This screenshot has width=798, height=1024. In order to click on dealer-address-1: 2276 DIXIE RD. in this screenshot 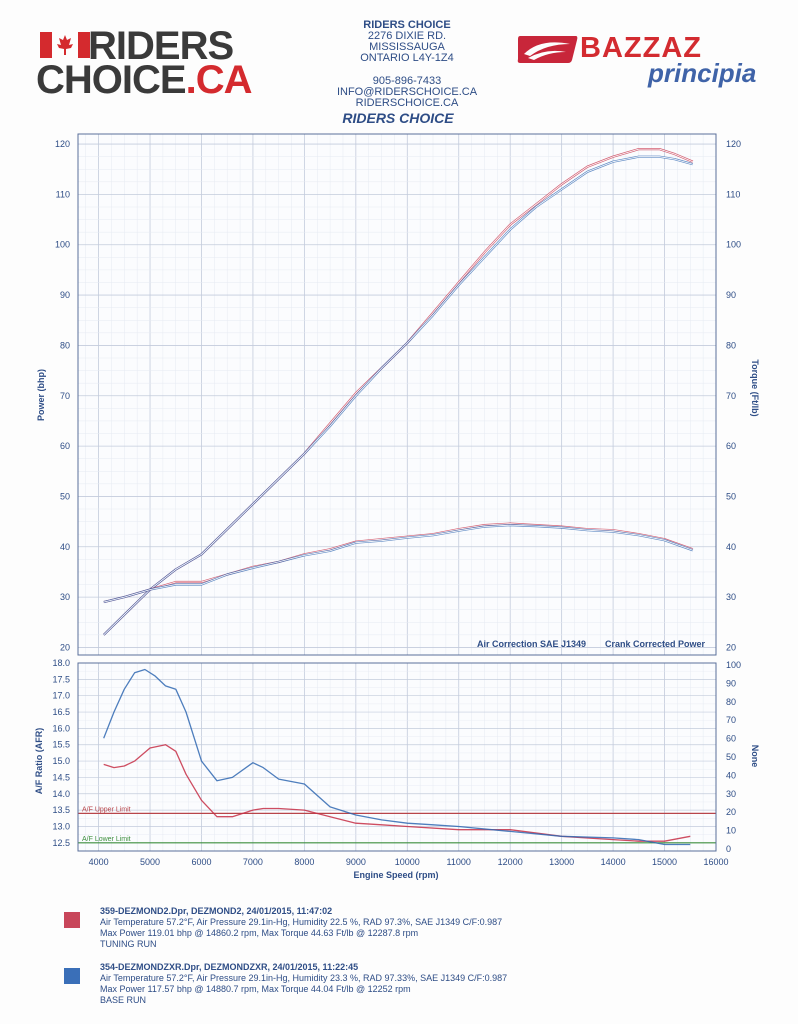, I will do `click(407, 36)`.